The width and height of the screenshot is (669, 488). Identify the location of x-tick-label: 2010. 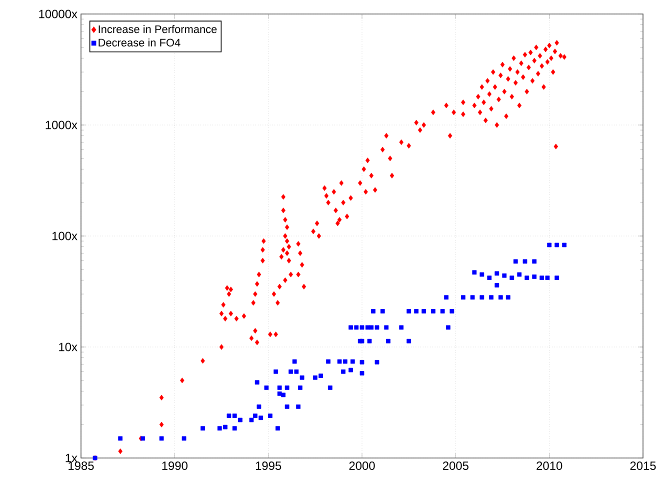
(549, 466).